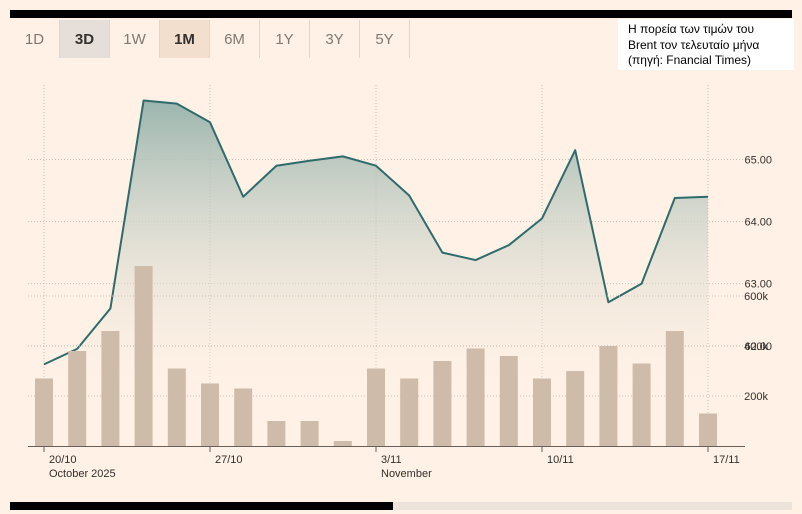  Describe the element at coordinates (401, 14) in the screenshot. I see `top-rule` at that location.